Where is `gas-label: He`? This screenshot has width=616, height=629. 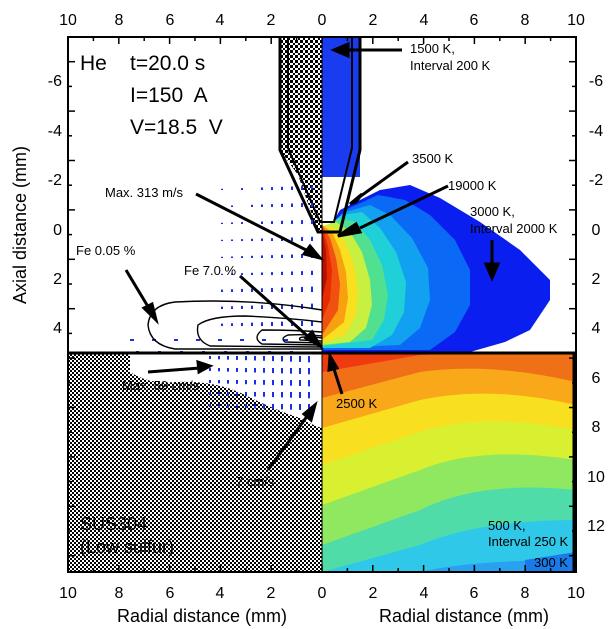 gas-label: He is located at coordinates (93, 63).